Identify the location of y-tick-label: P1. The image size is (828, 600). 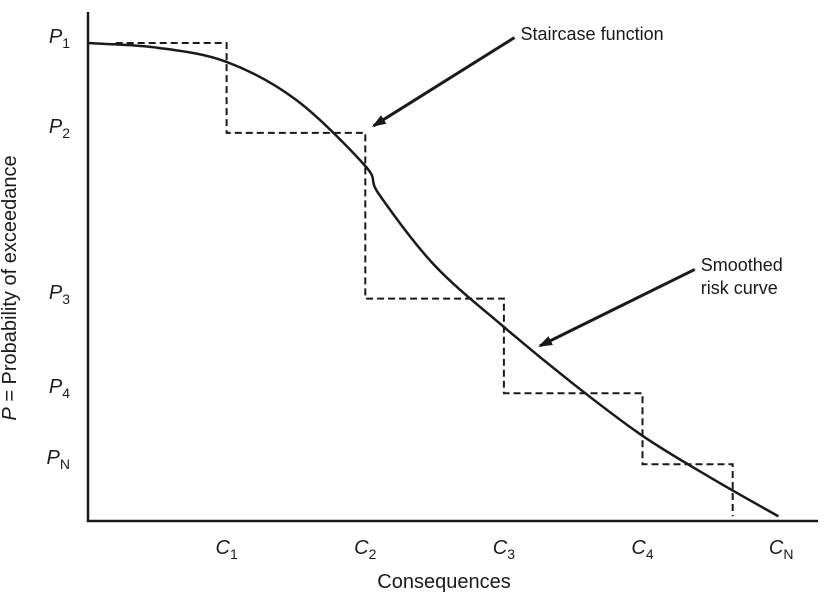
(59, 38).